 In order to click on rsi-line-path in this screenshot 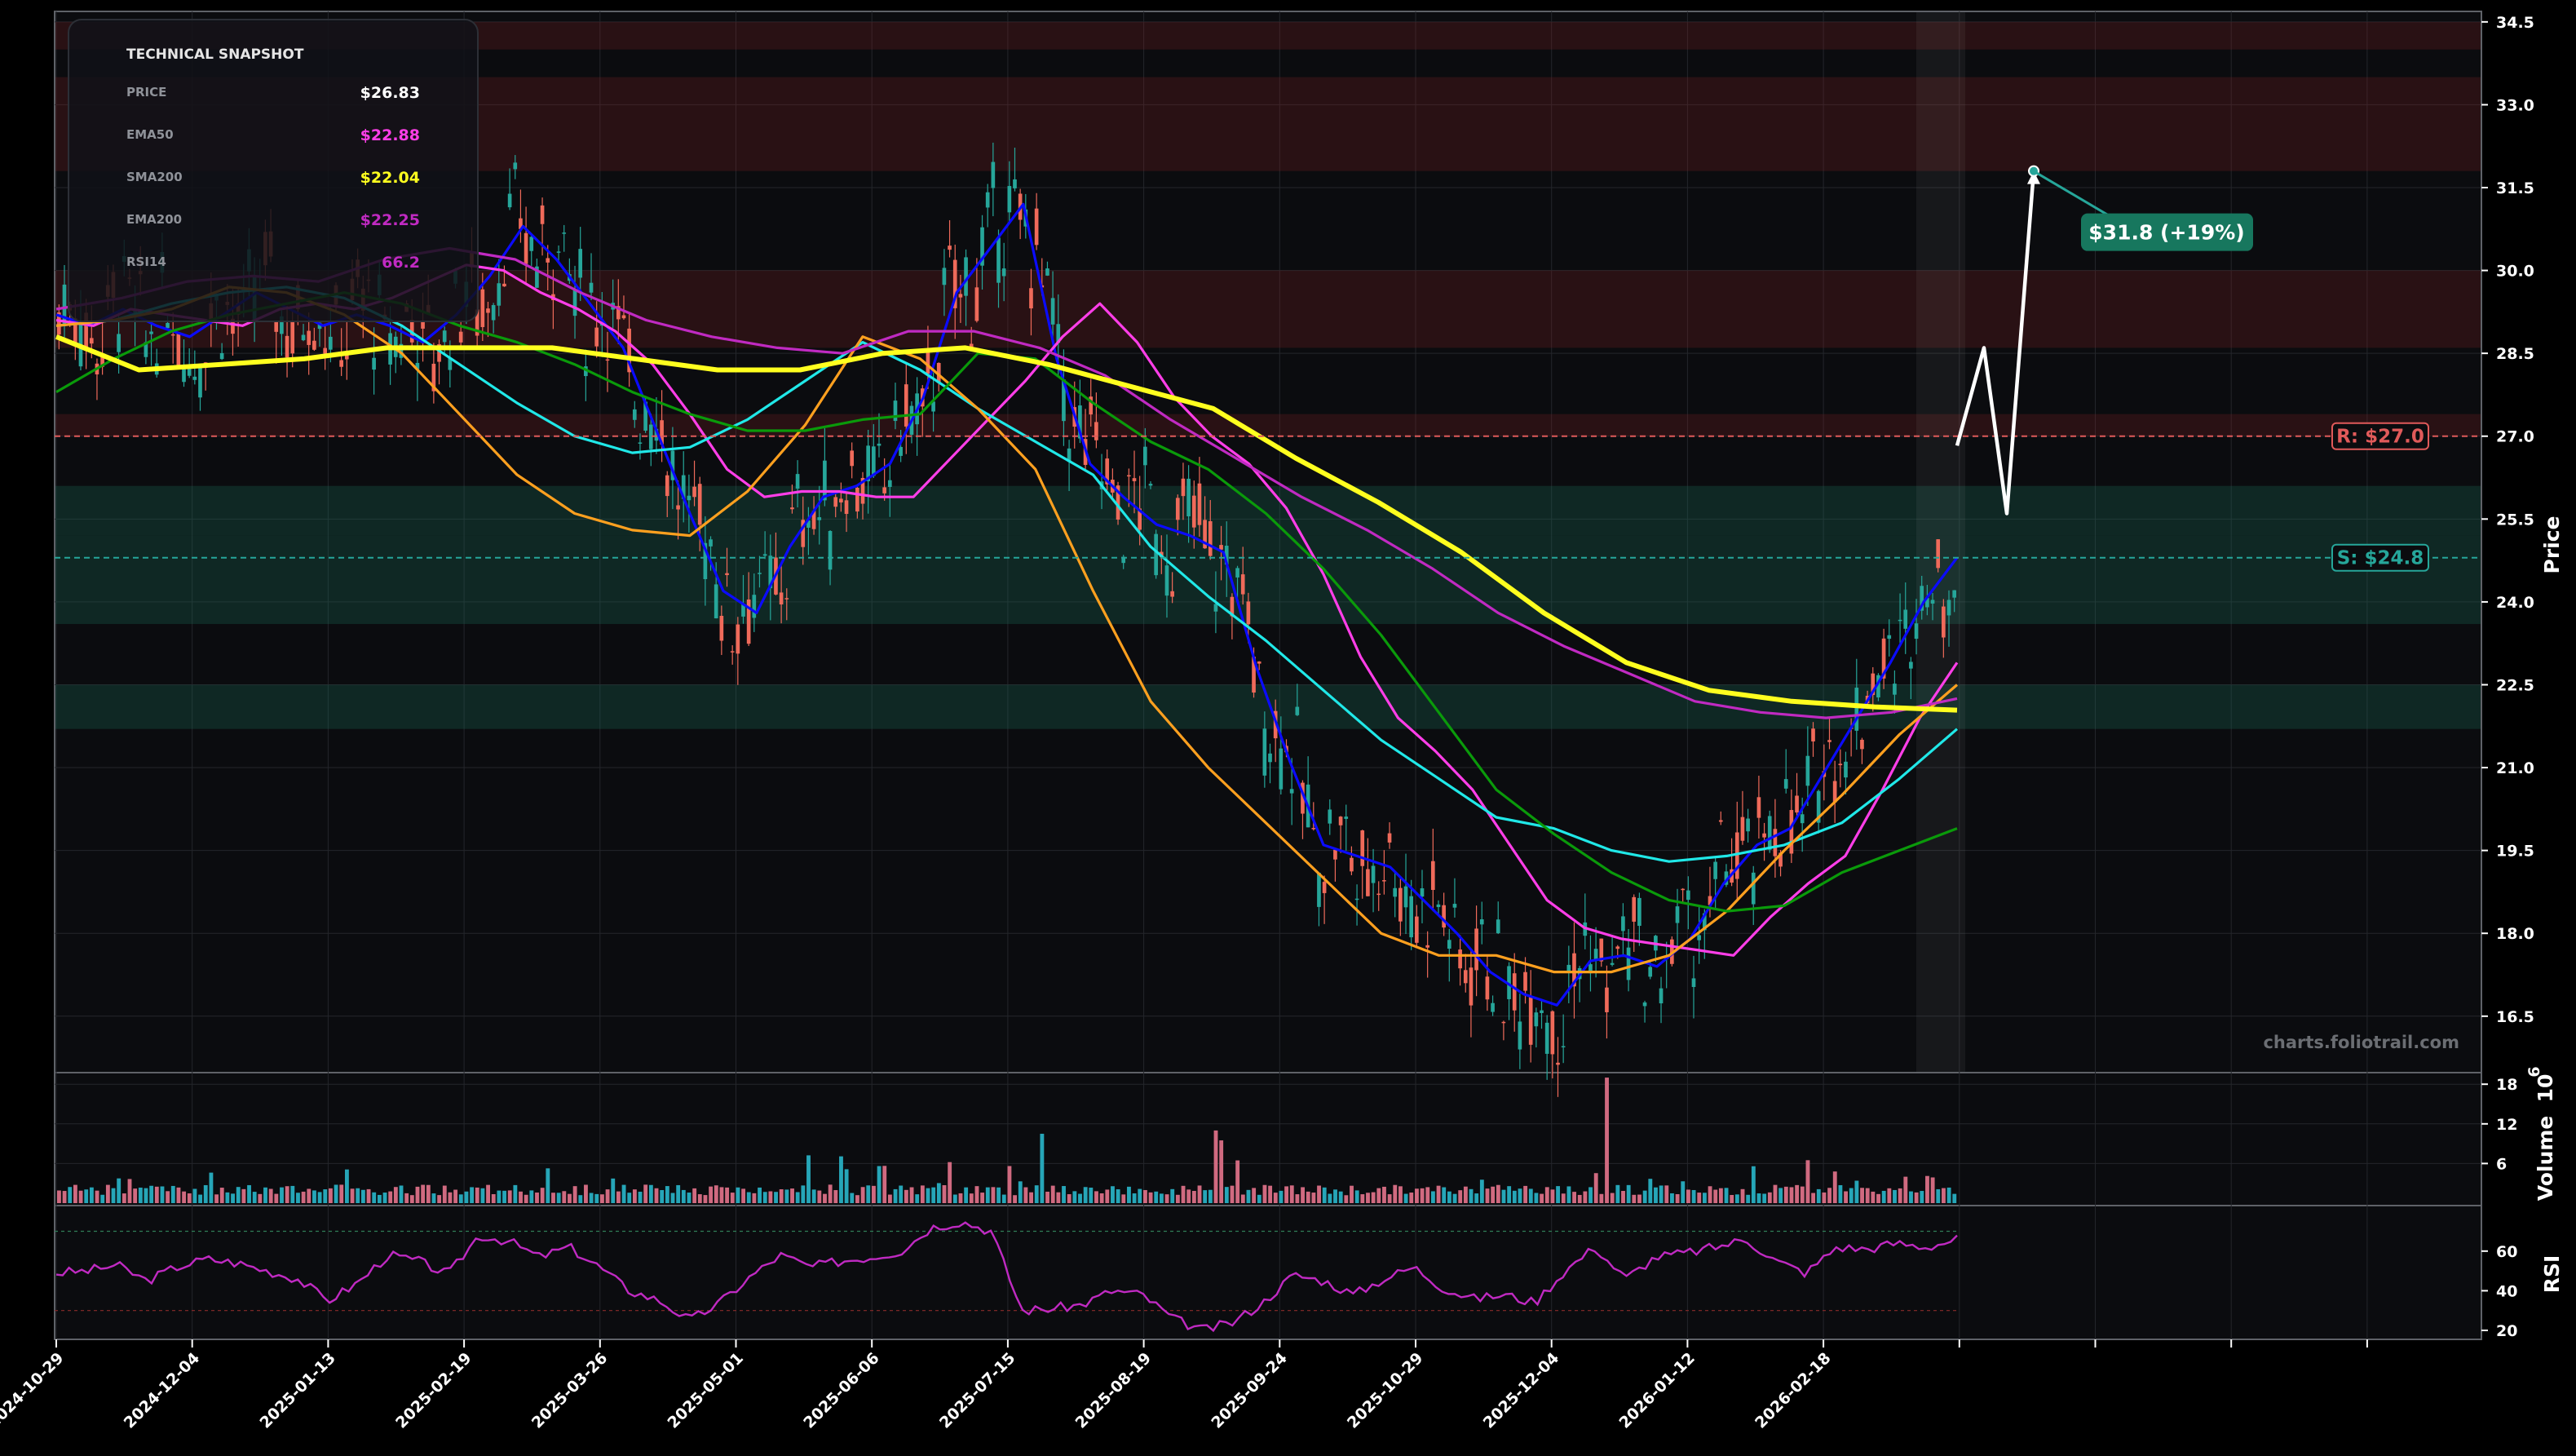, I will do `click(1006, 1277)`.